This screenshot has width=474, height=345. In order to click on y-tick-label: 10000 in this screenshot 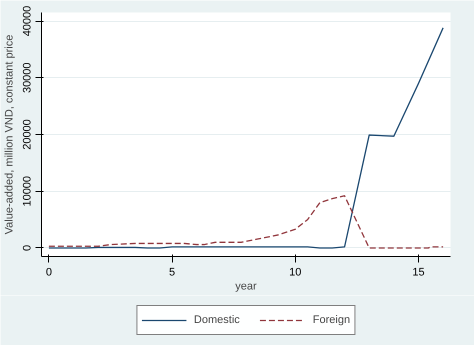, I will do `click(28, 191)`.